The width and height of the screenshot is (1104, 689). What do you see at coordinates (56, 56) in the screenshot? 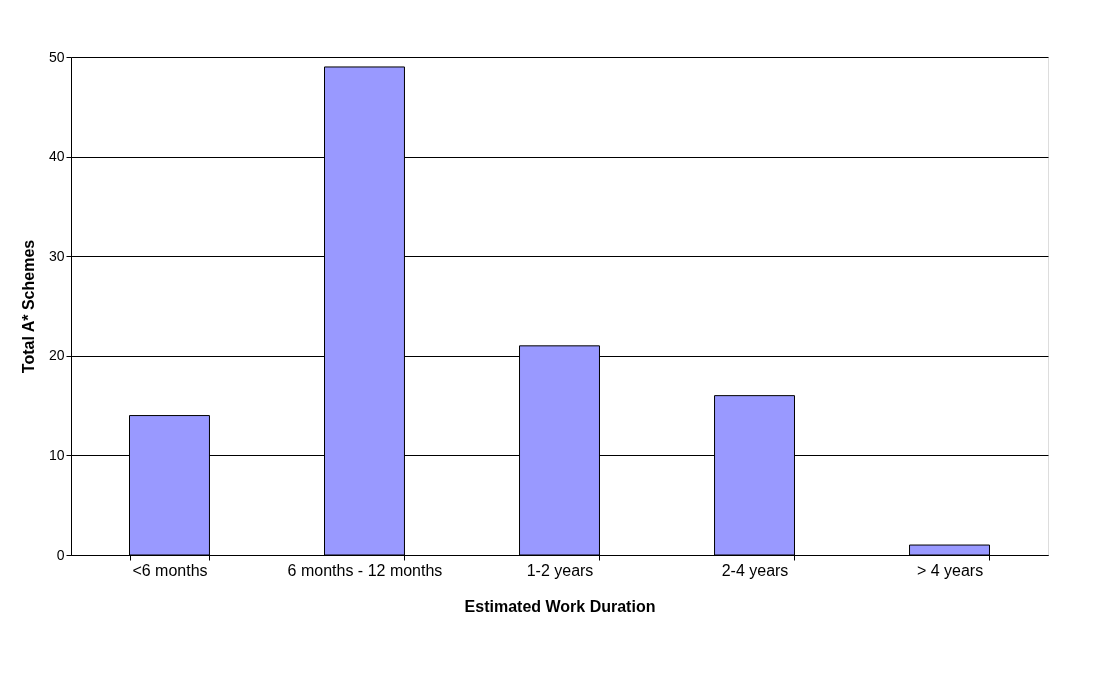
I see `y-tick-label: 50` at bounding box center [56, 56].